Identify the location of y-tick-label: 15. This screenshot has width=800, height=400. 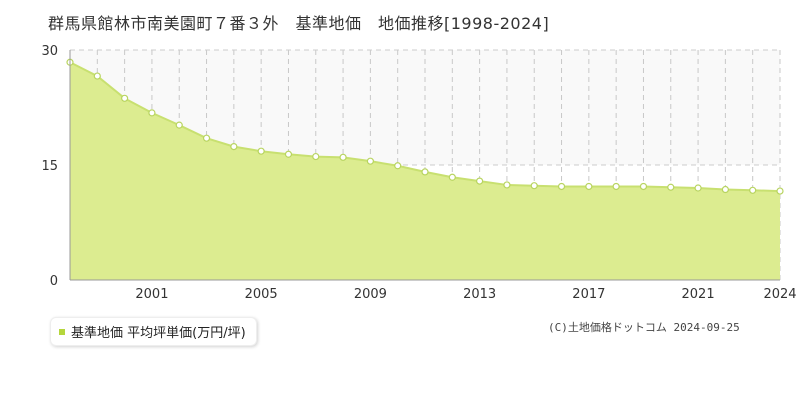
(49, 166).